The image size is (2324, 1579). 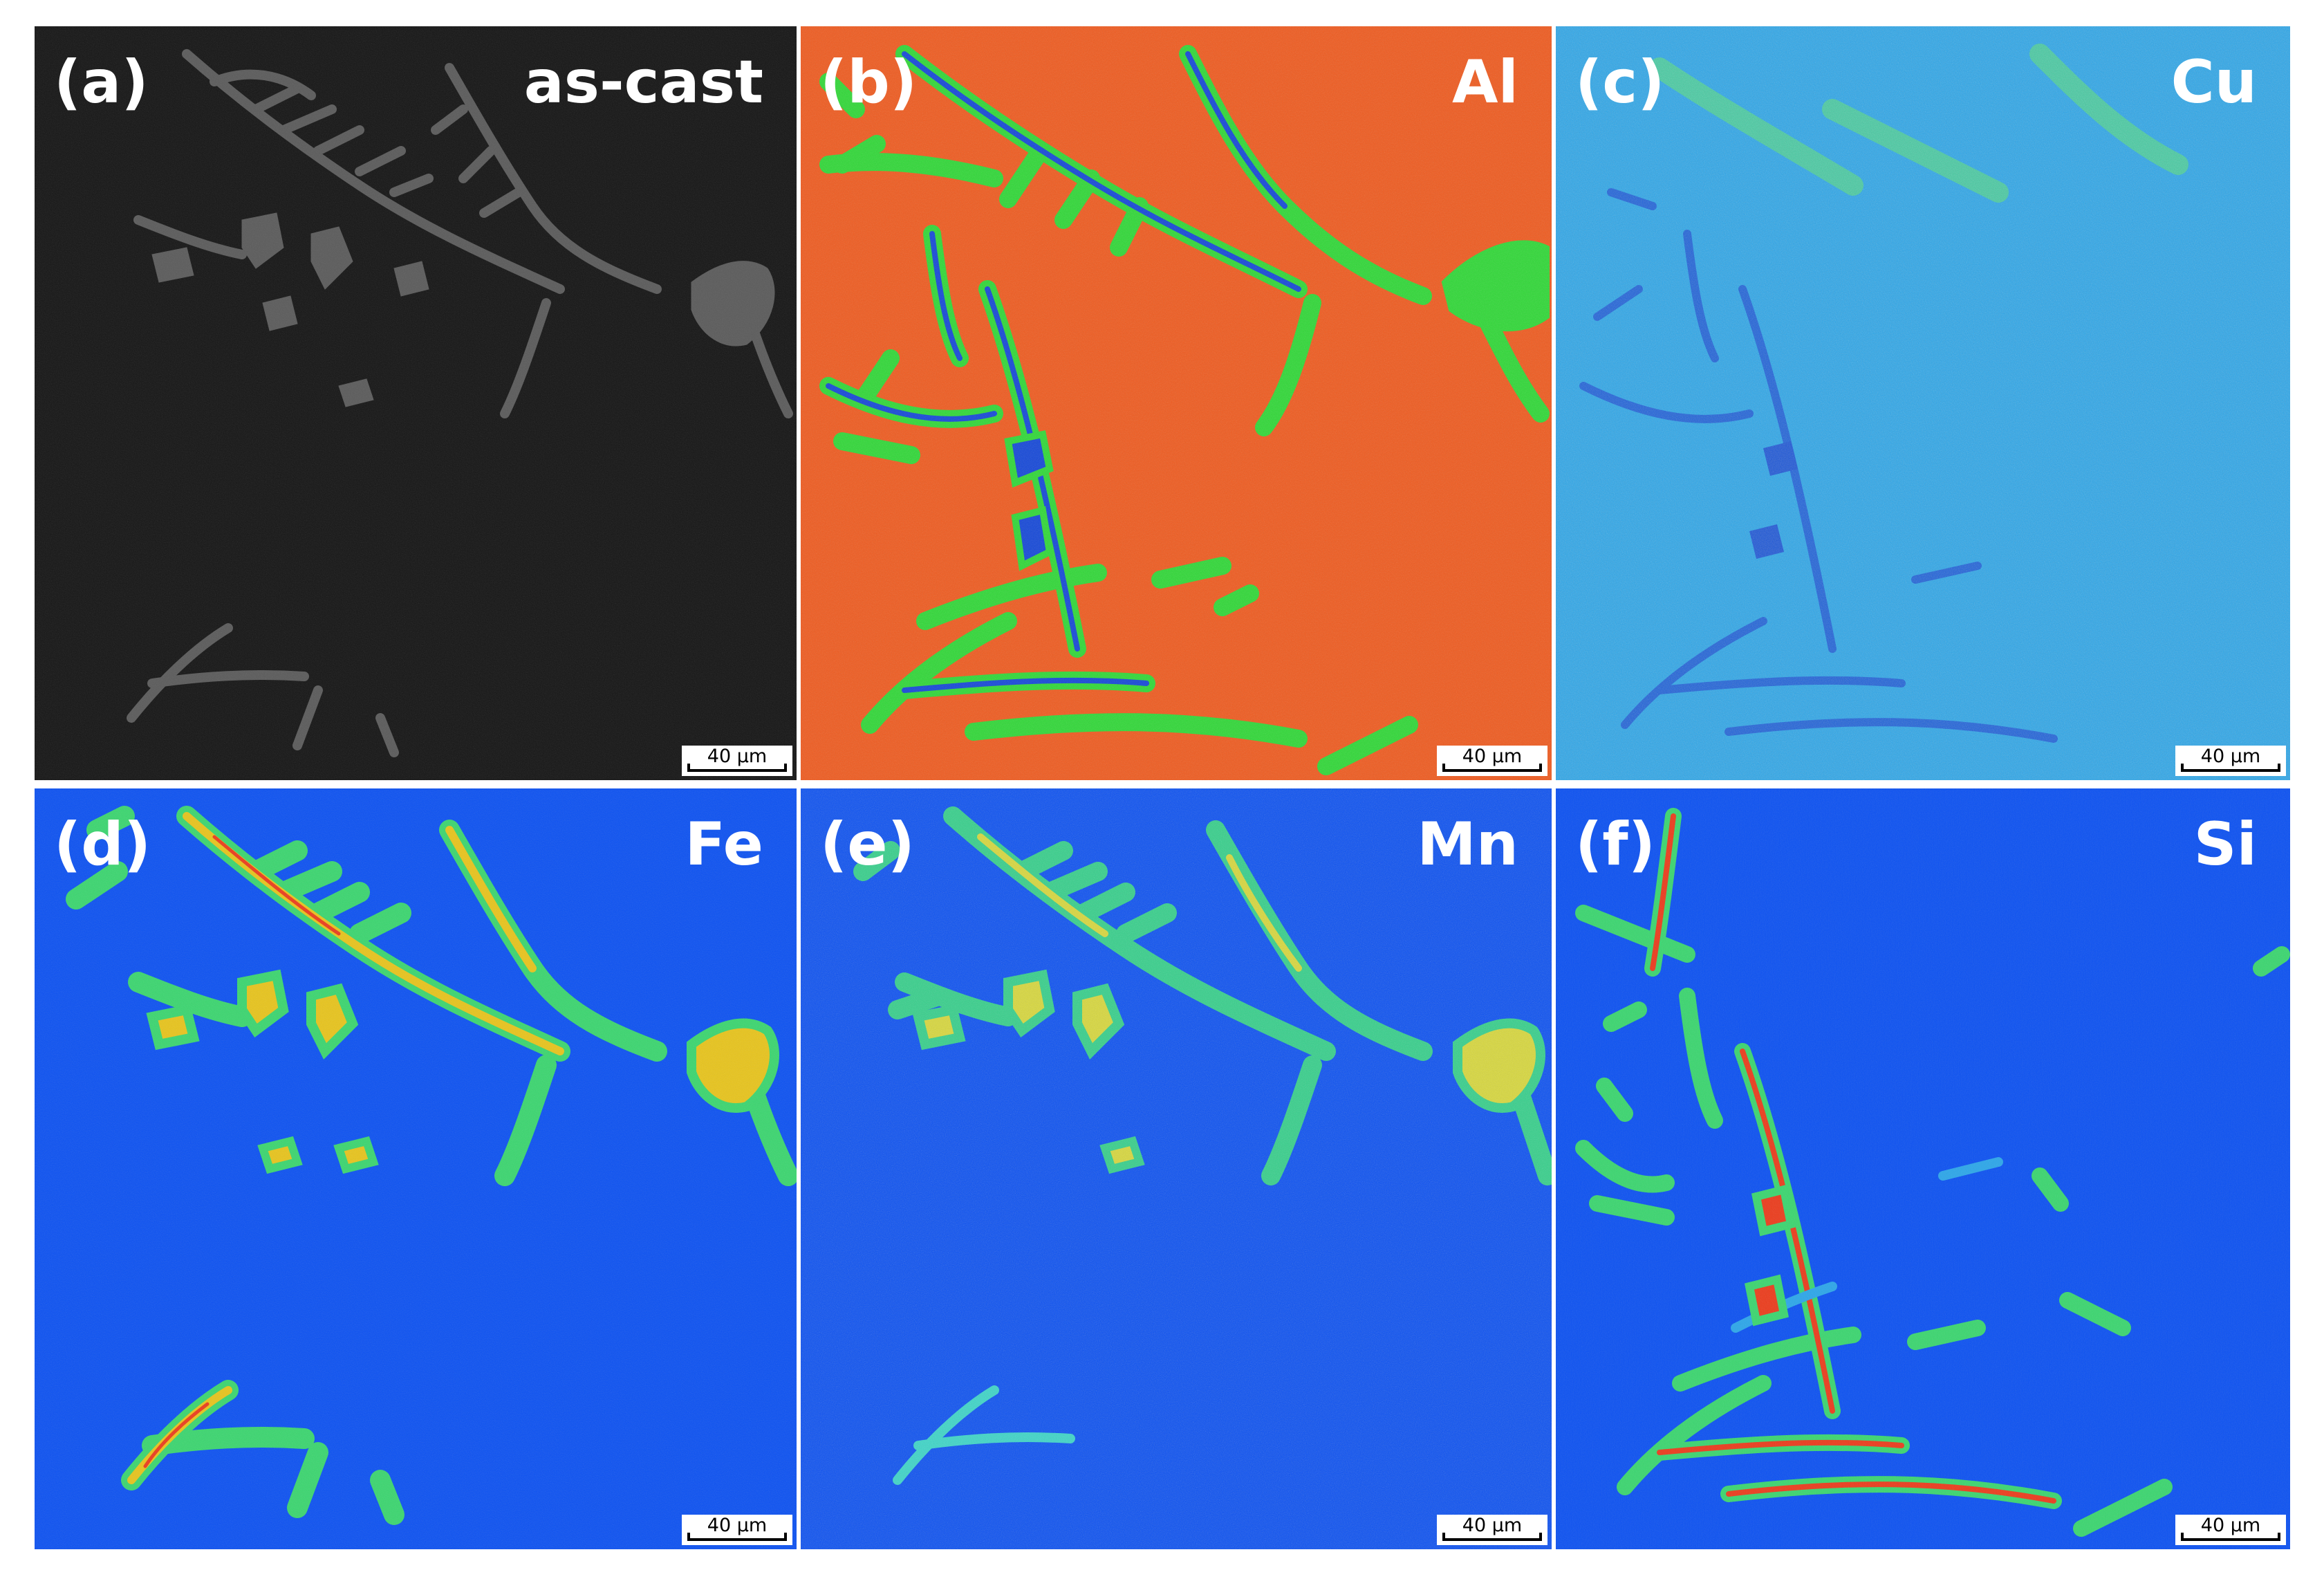 What do you see at coordinates (2279, 768) in the screenshot?
I see `panel-c-scale-bar-tick-right` at bounding box center [2279, 768].